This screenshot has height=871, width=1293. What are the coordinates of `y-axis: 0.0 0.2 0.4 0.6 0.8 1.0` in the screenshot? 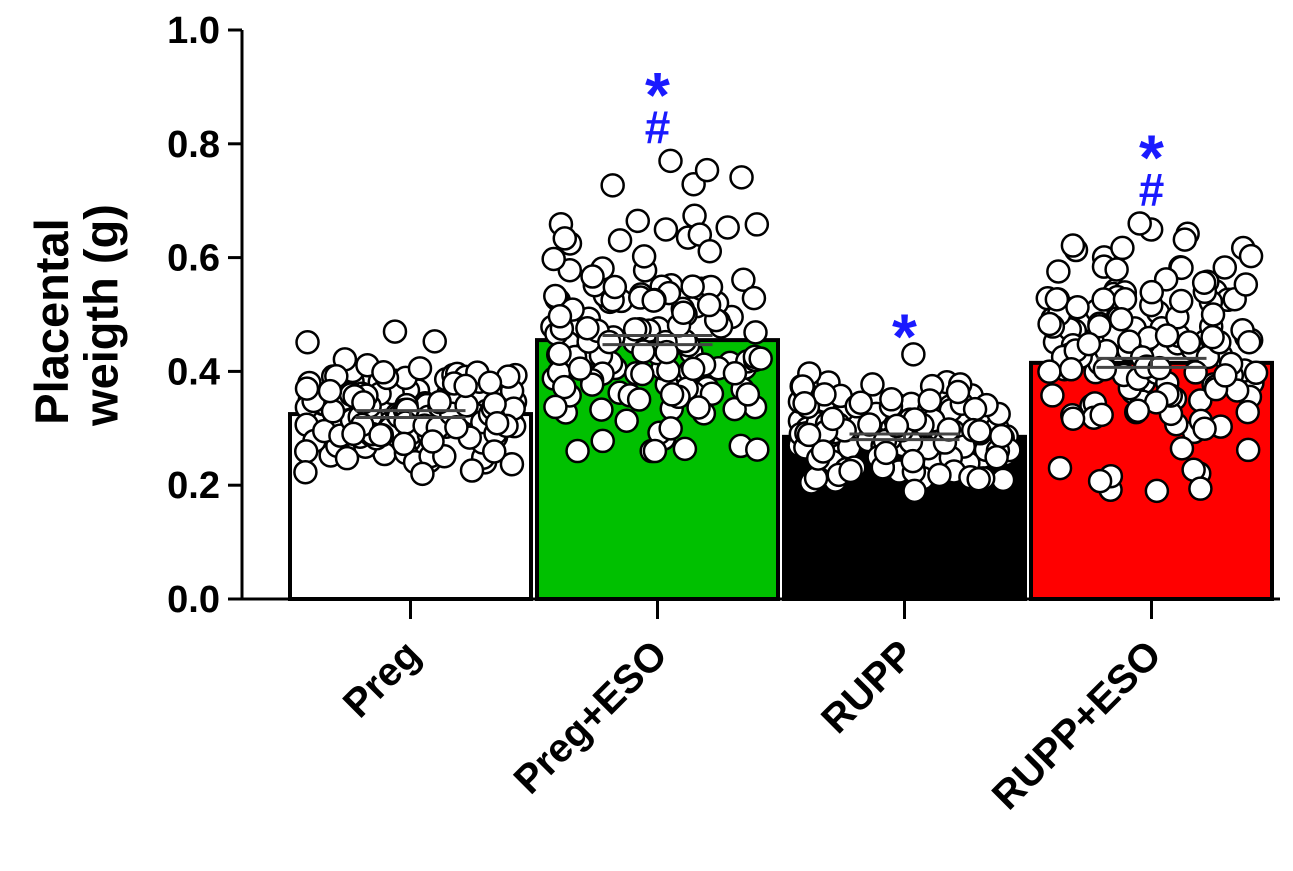 It's located at (205, 315).